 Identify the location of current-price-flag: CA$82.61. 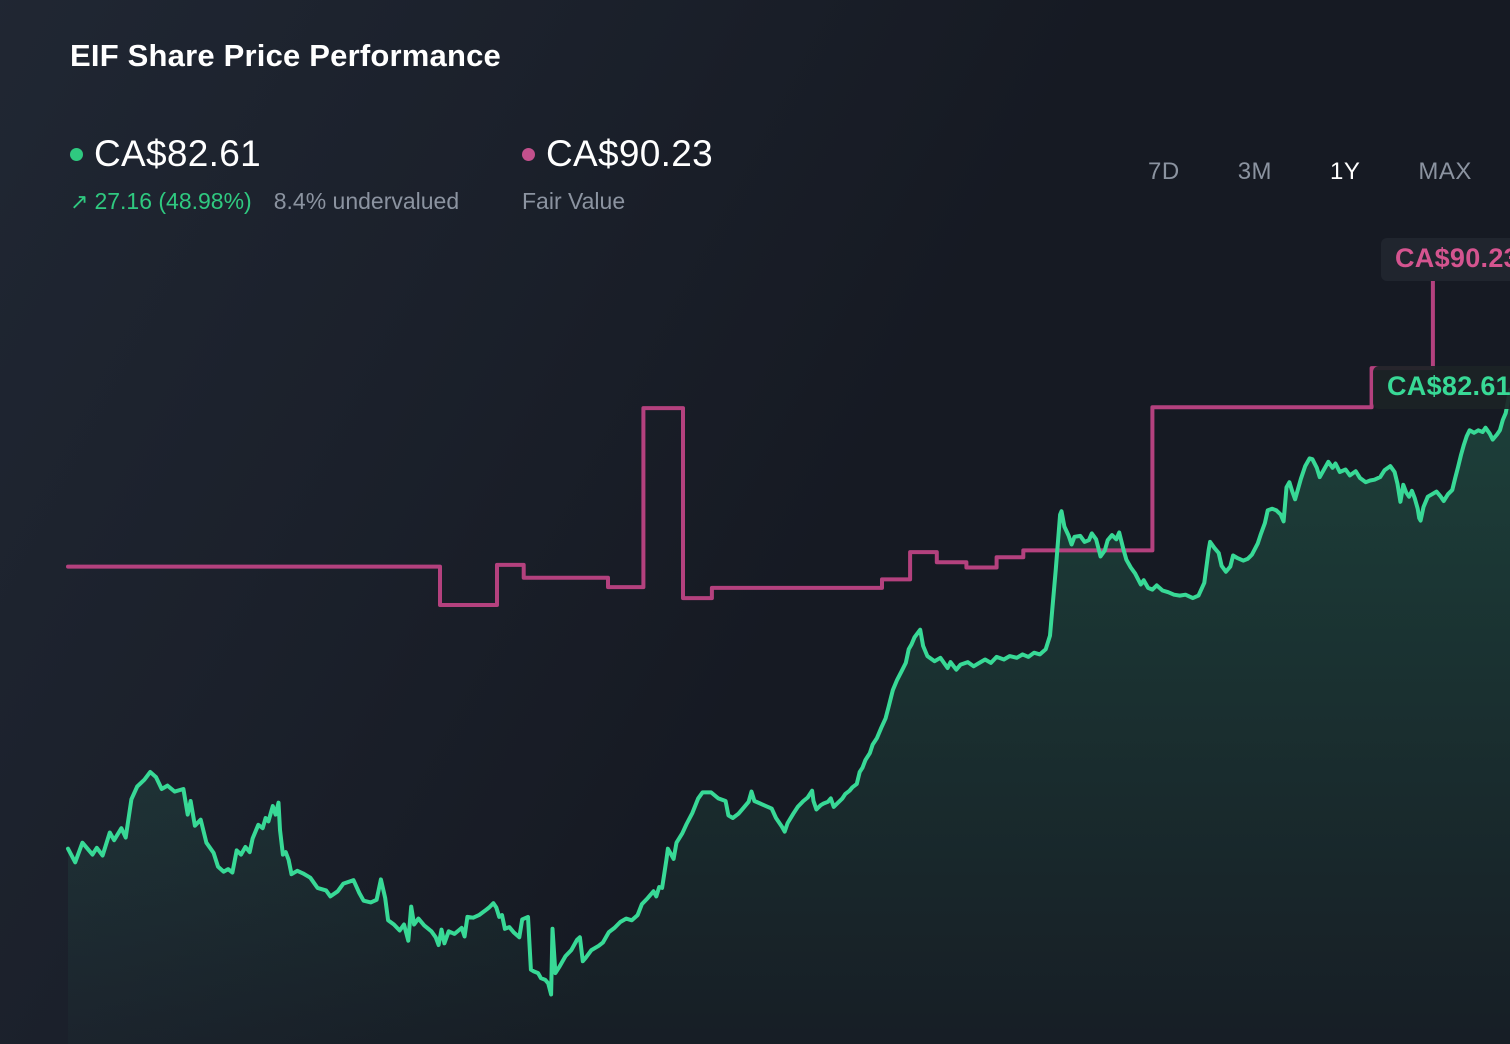
(1441, 387).